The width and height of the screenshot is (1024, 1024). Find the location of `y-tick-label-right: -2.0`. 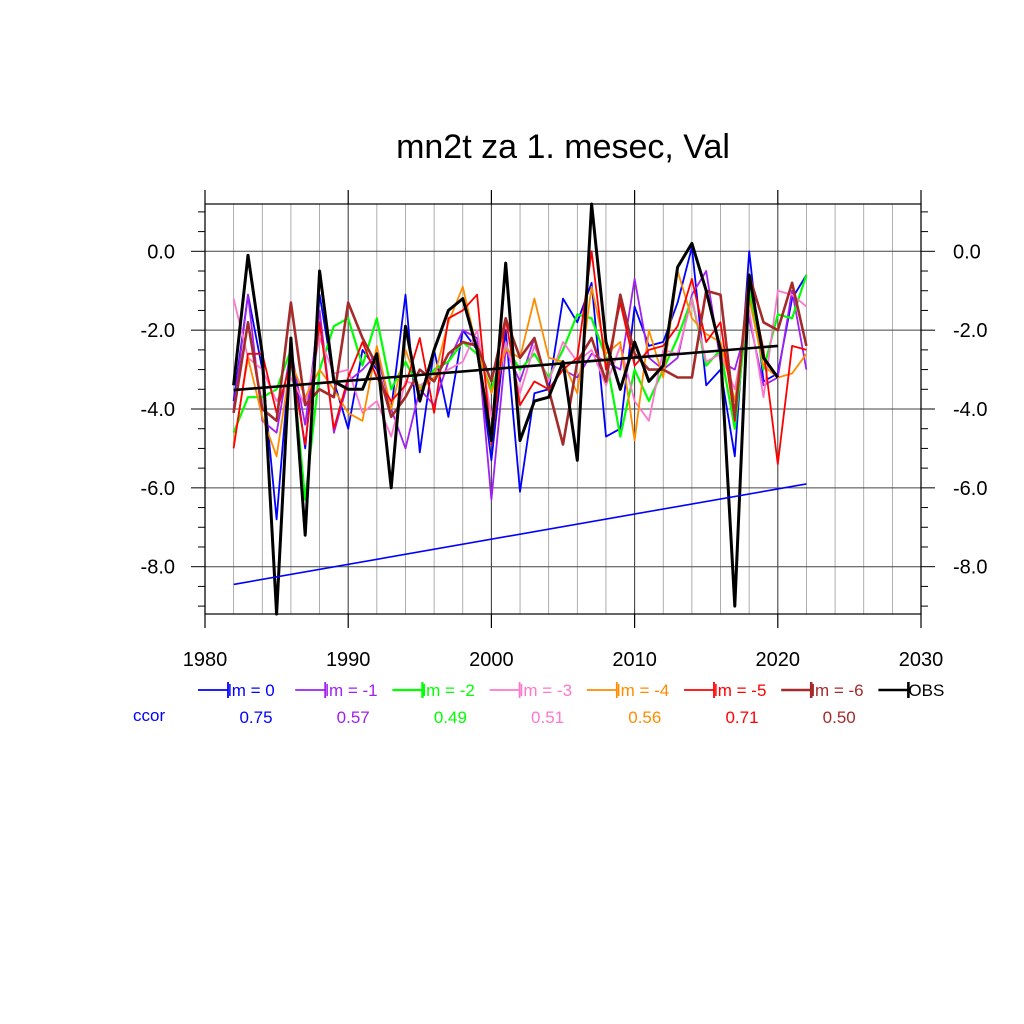

y-tick-label-right: -2.0 is located at coordinates (970, 331).